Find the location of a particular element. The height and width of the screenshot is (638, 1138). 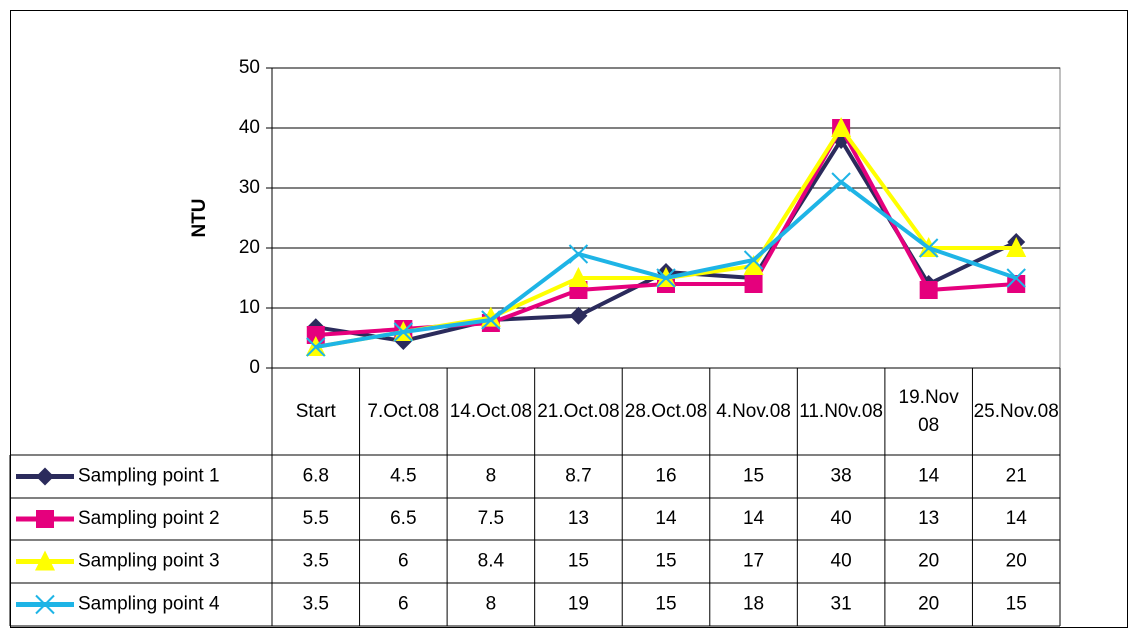

y-tick-label: 10 is located at coordinates (249, 307).